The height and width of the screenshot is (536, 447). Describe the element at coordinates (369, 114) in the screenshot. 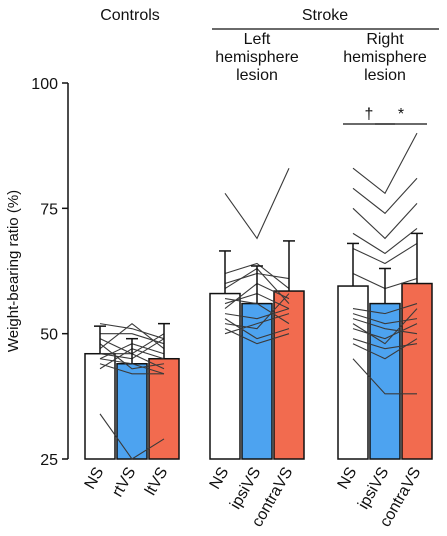

I see `significance-label: †` at that location.